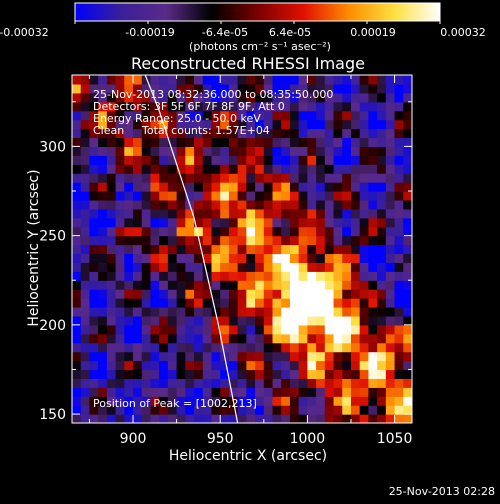 The image size is (500, 504). What do you see at coordinates (248, 63) in the screenshot?
I see `chart-title: Reconstructed RHESSI Image` at bounding box center [248, 63].